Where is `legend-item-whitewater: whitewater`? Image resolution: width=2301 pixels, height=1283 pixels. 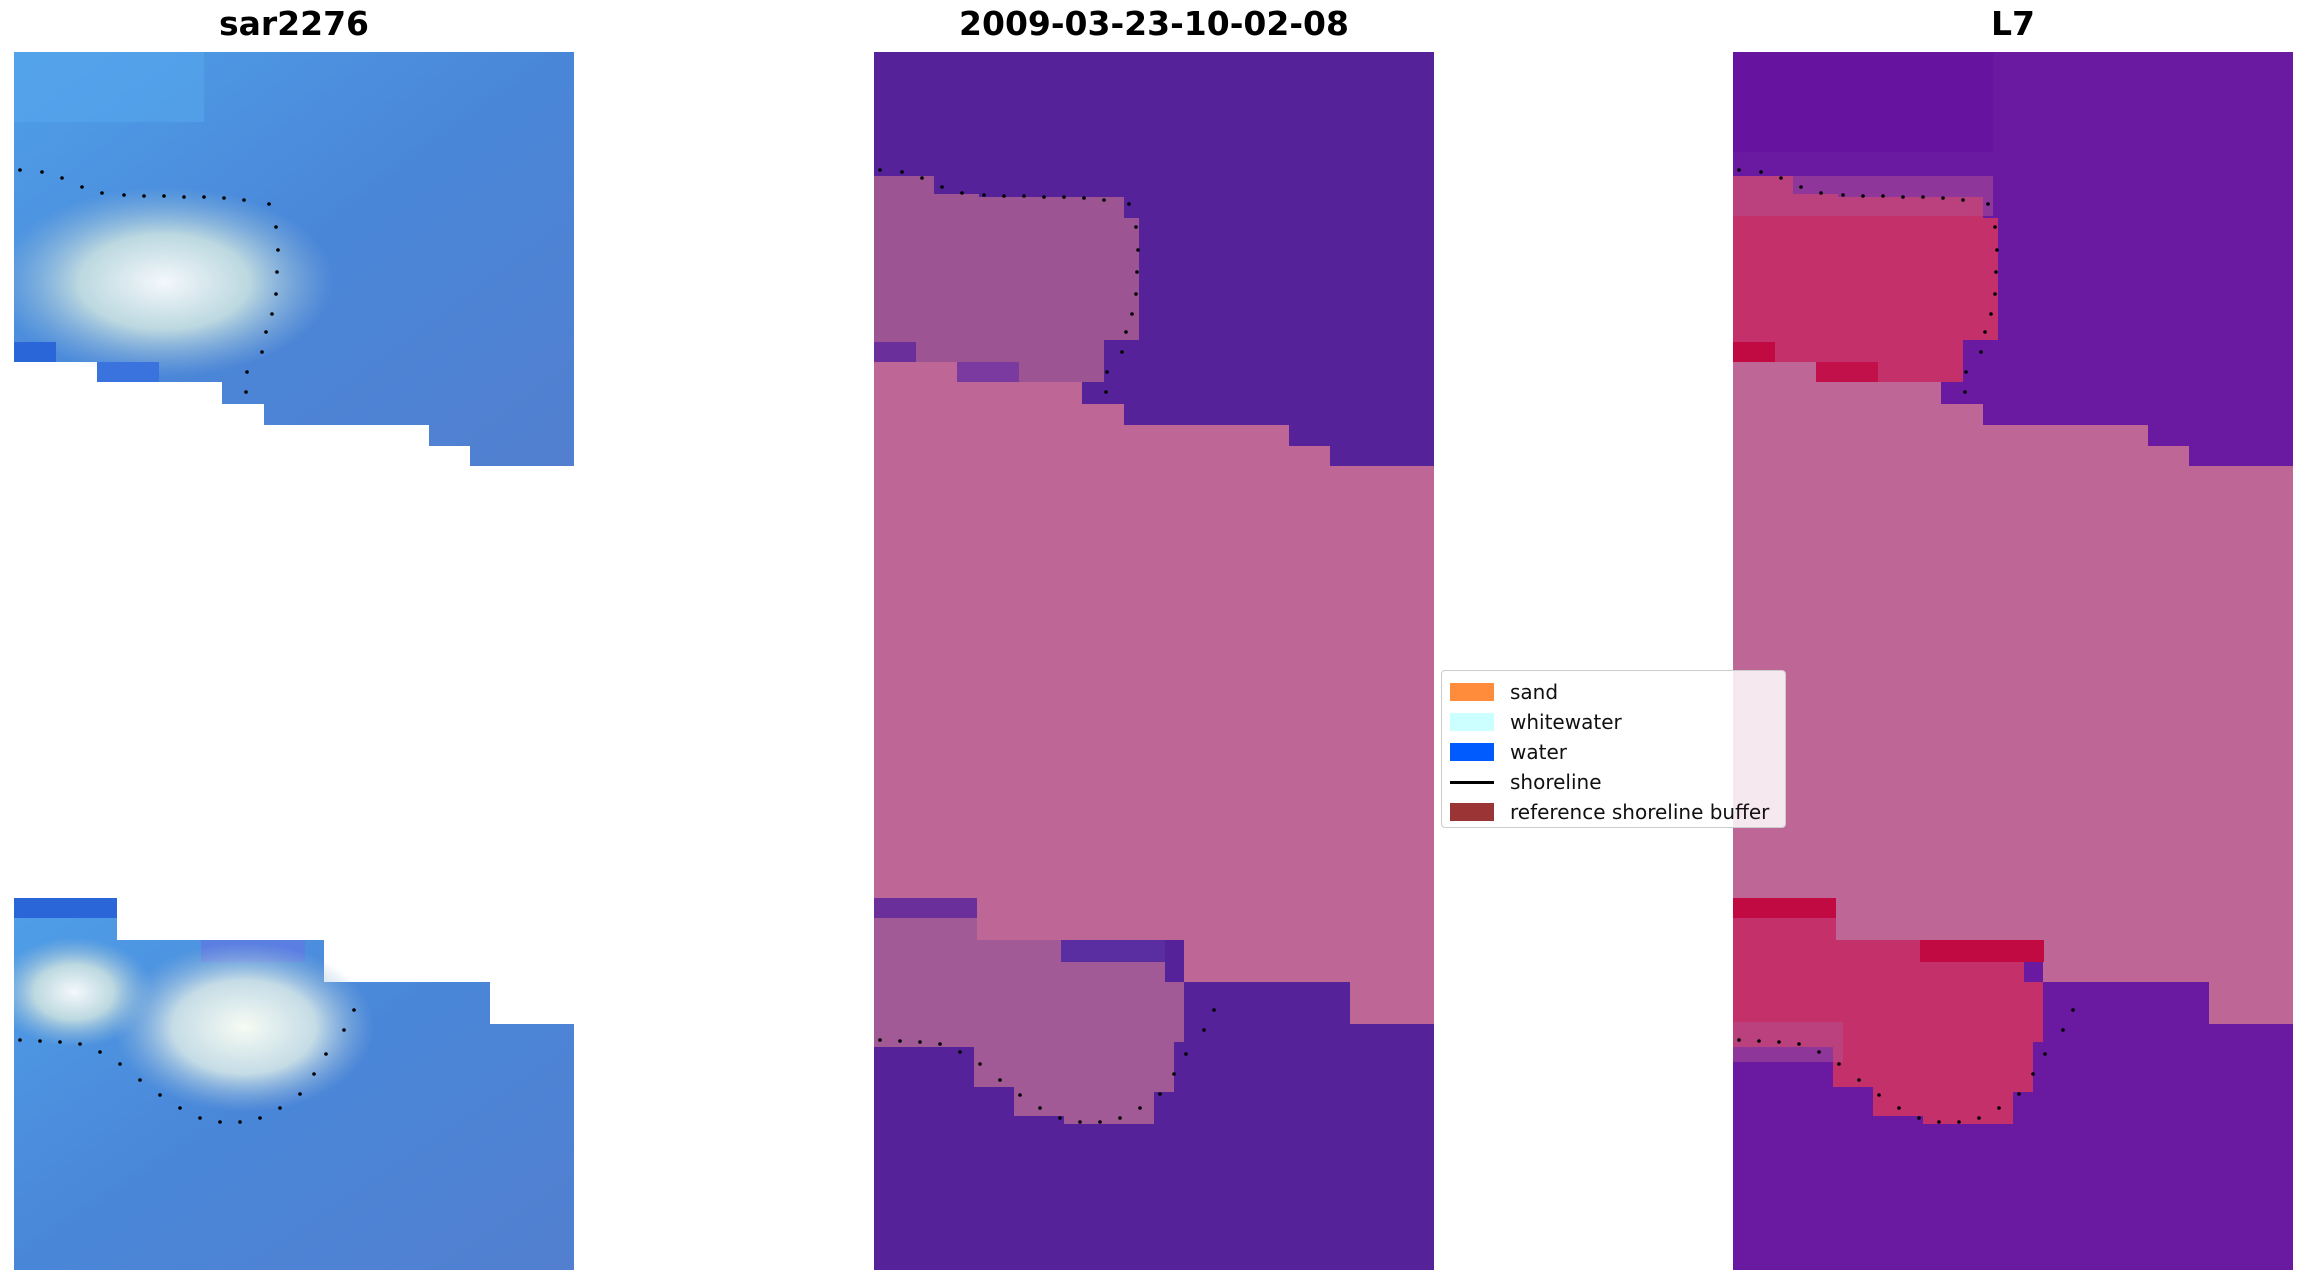 legend-item-whitewater: whitewater is located at coordinates (1613, 722).